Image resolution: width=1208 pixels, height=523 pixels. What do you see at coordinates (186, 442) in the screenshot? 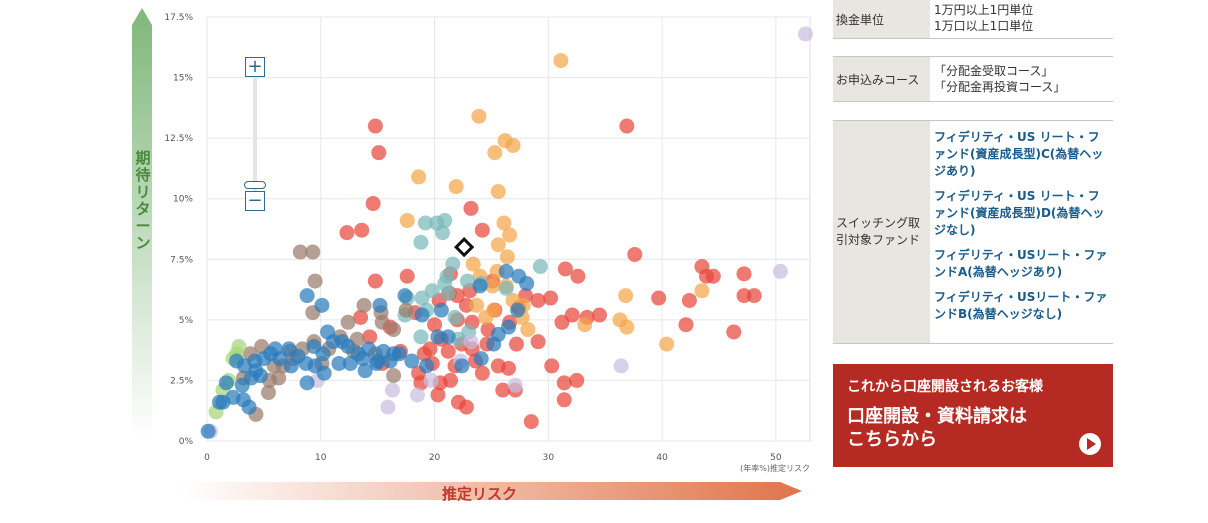
I see `y-tick-label: 0%` at bounding box center [186, 442].